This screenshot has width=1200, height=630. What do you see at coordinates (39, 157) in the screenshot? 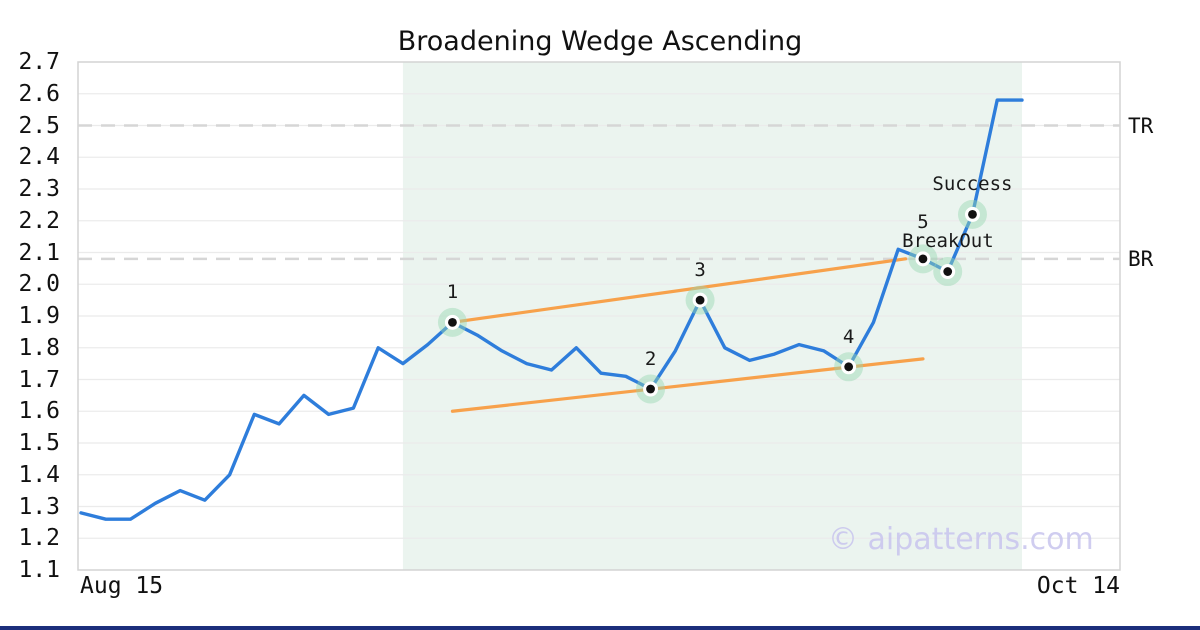
I see `y-axis-tick-2.4: 2.4` at bounding box center [39, 157].